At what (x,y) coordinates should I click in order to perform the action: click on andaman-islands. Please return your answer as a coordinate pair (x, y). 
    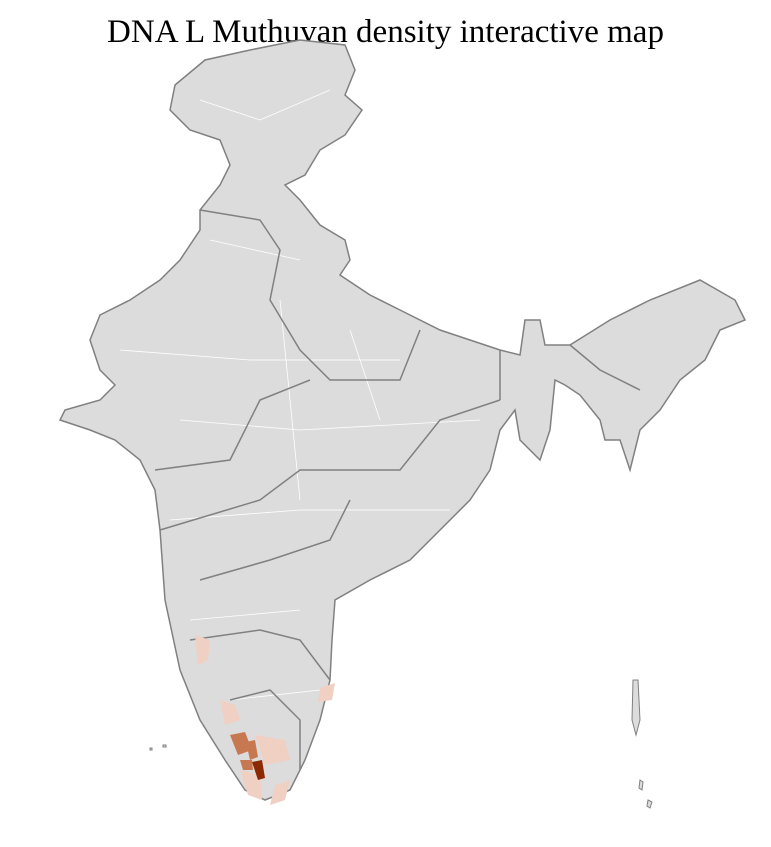
    Looking at the image, I should click on (636, 708).